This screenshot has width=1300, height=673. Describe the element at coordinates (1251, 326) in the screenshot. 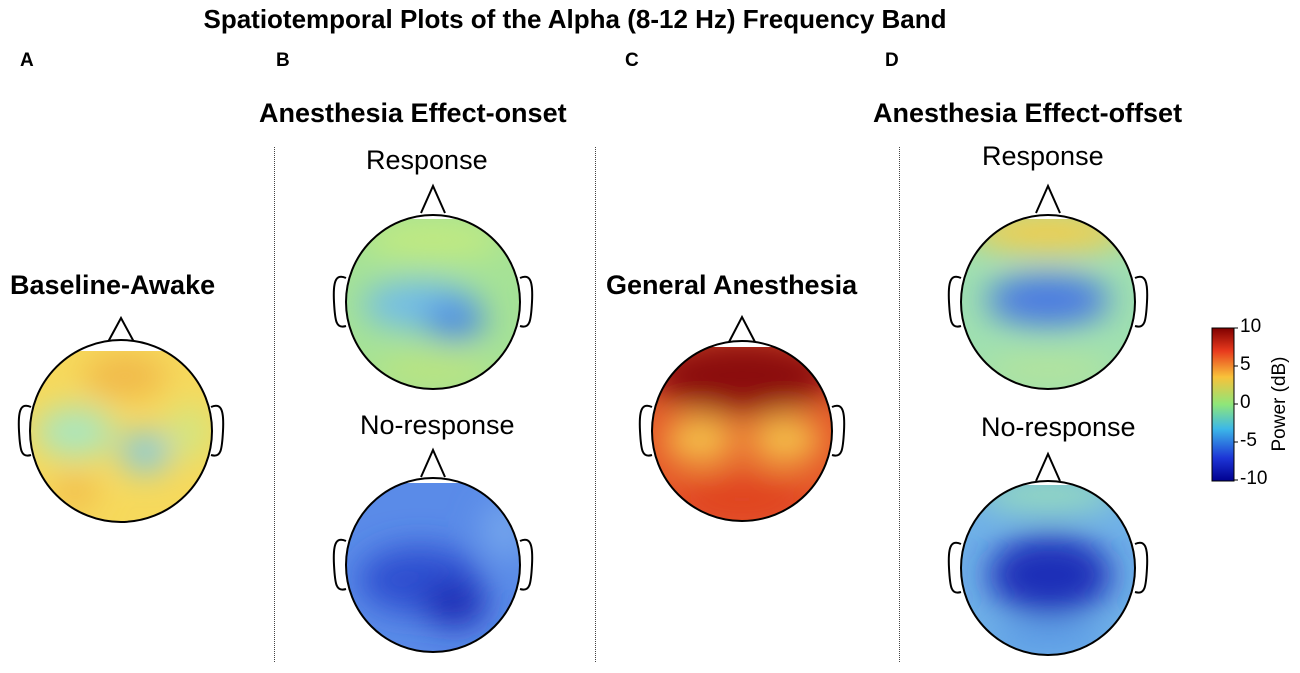

I see `colorbar-tick-label: 10` at that location.